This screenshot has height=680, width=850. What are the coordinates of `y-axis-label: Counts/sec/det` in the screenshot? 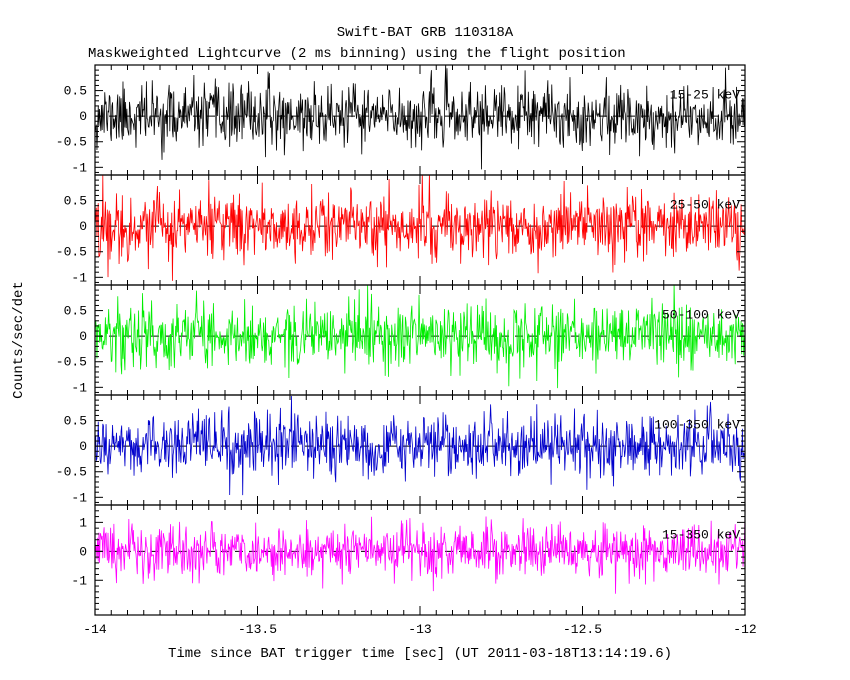 It's located at (19, 340).